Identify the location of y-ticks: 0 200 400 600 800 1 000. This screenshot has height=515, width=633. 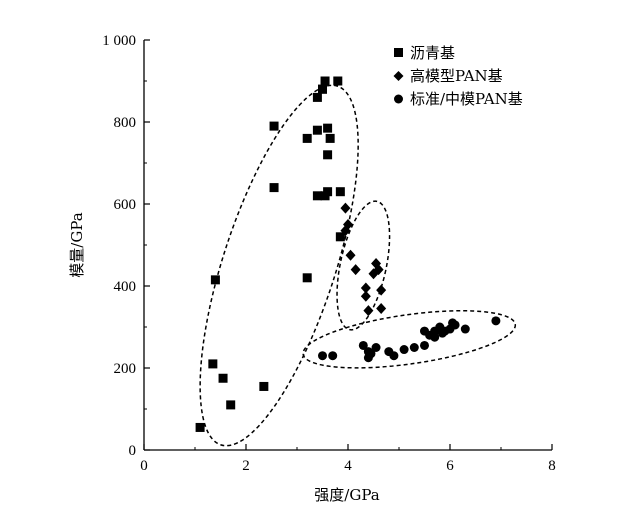
(126, 246).